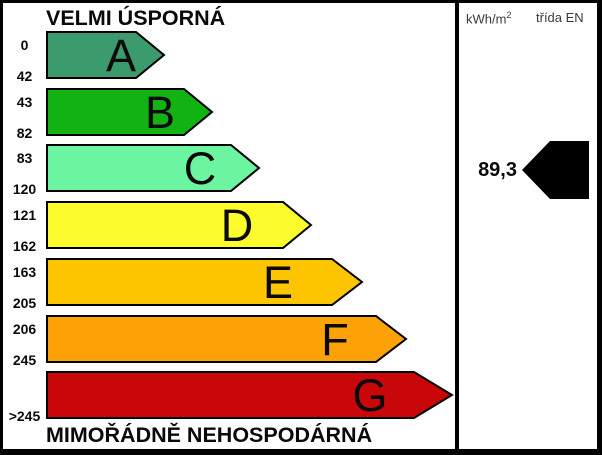 The width and height of the screenshot is (602, 455). Describe the element at coordinates (24, 132) in the screenshot. I see `range-high-label: 82` at that location.